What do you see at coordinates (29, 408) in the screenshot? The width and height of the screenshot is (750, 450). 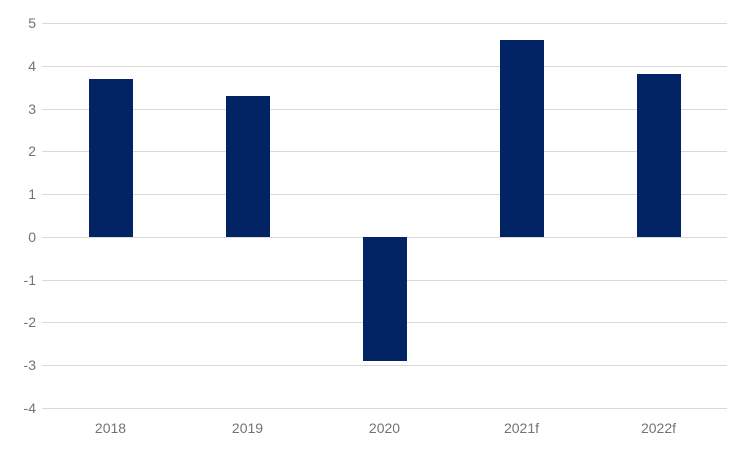 I see `y-tick-label: -4` at bounding box center [29, 408].